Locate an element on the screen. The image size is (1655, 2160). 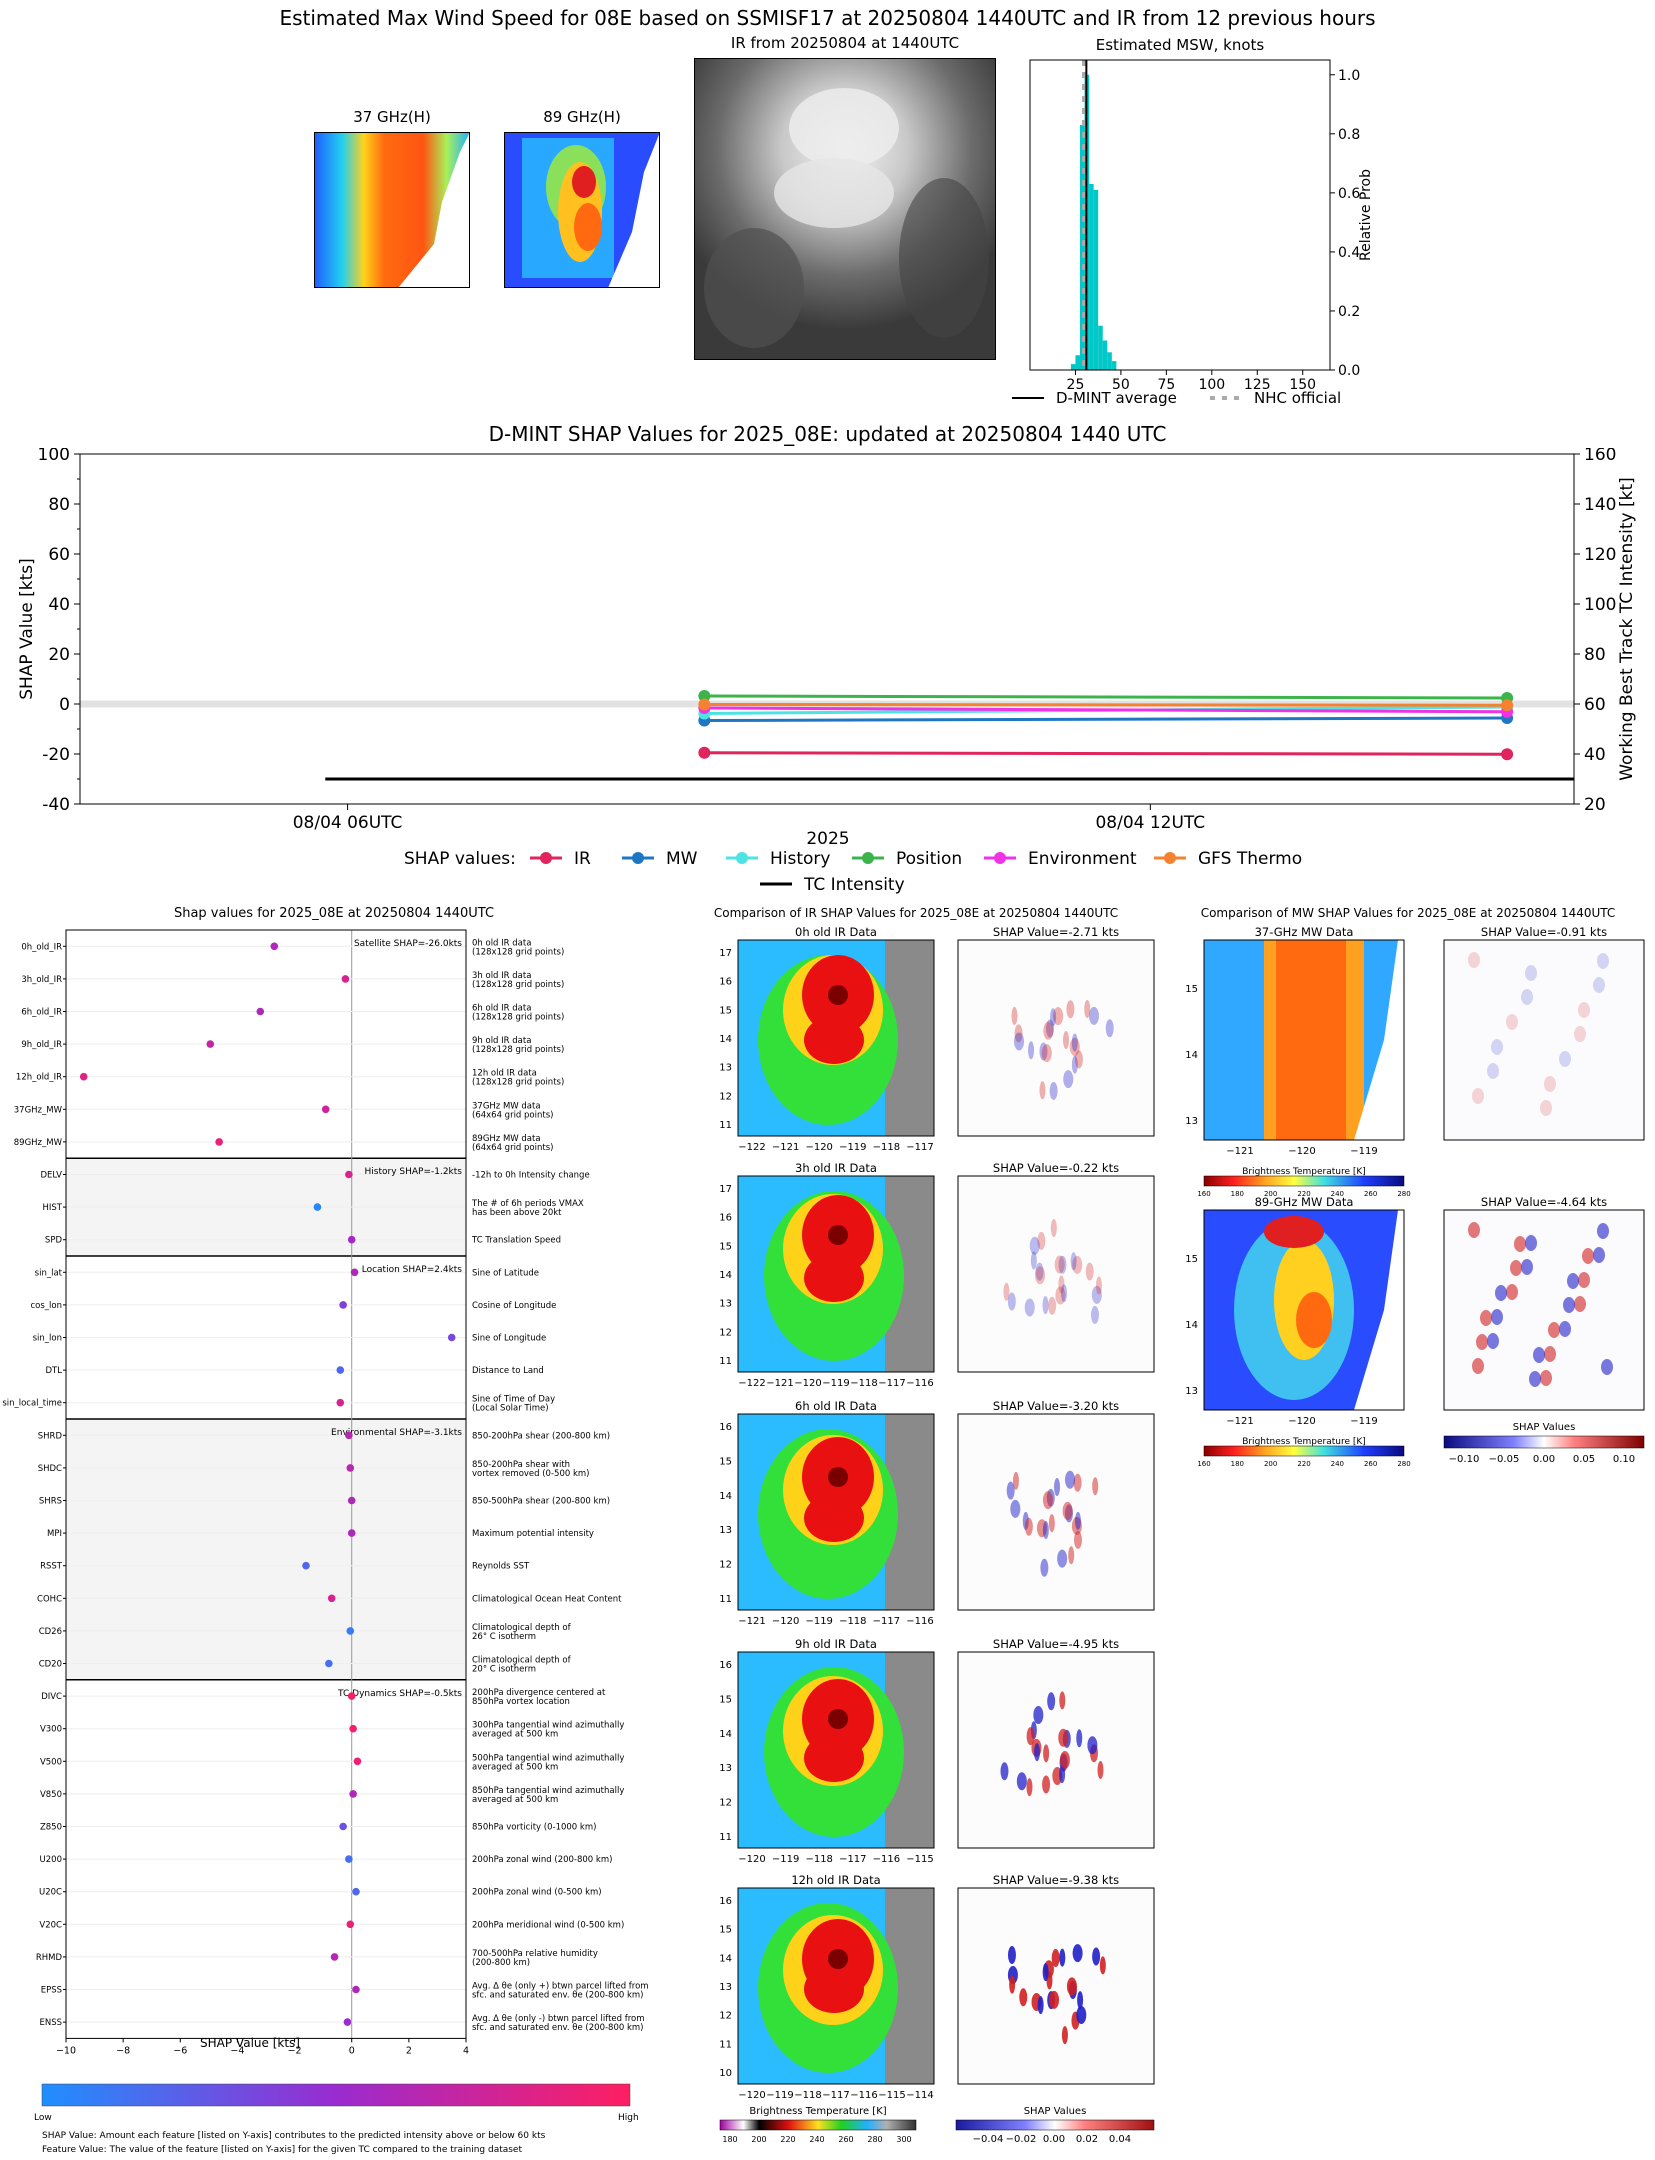
ts-ytick-right-label: 100 is located at coordinates (1600, 605).